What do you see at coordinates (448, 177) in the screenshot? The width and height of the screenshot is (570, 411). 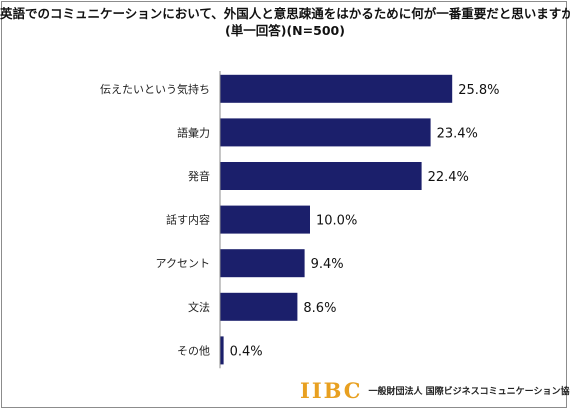 I see `value-label-3: 22.4%` at bounding box center [448, 177].